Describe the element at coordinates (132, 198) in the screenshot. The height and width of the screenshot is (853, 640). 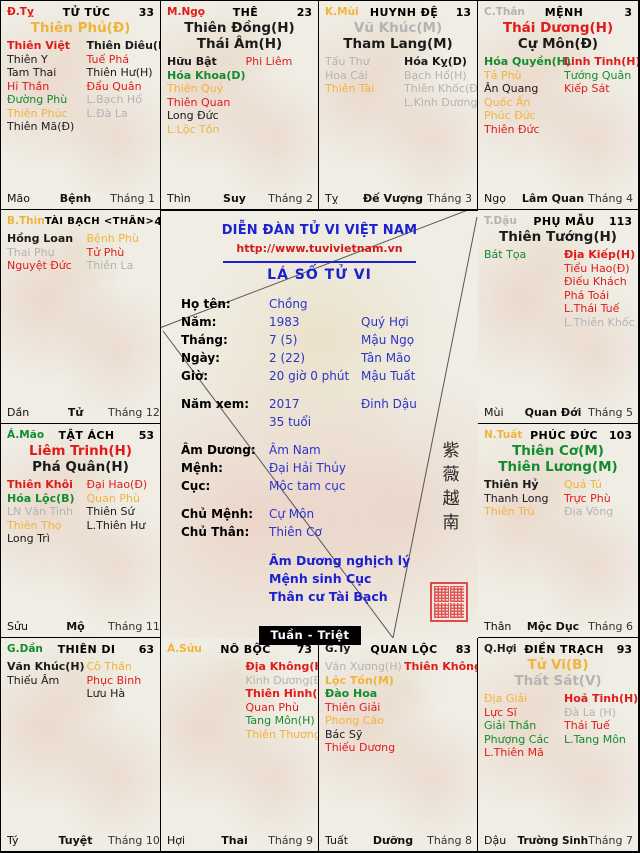
I see `palace-month: Tháng 1` at that location.